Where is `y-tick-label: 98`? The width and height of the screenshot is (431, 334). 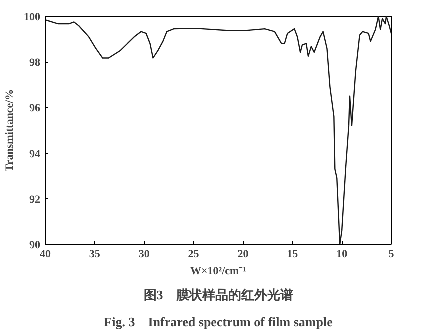
y-tick-label: 98 is located at coordinates (35, 63).